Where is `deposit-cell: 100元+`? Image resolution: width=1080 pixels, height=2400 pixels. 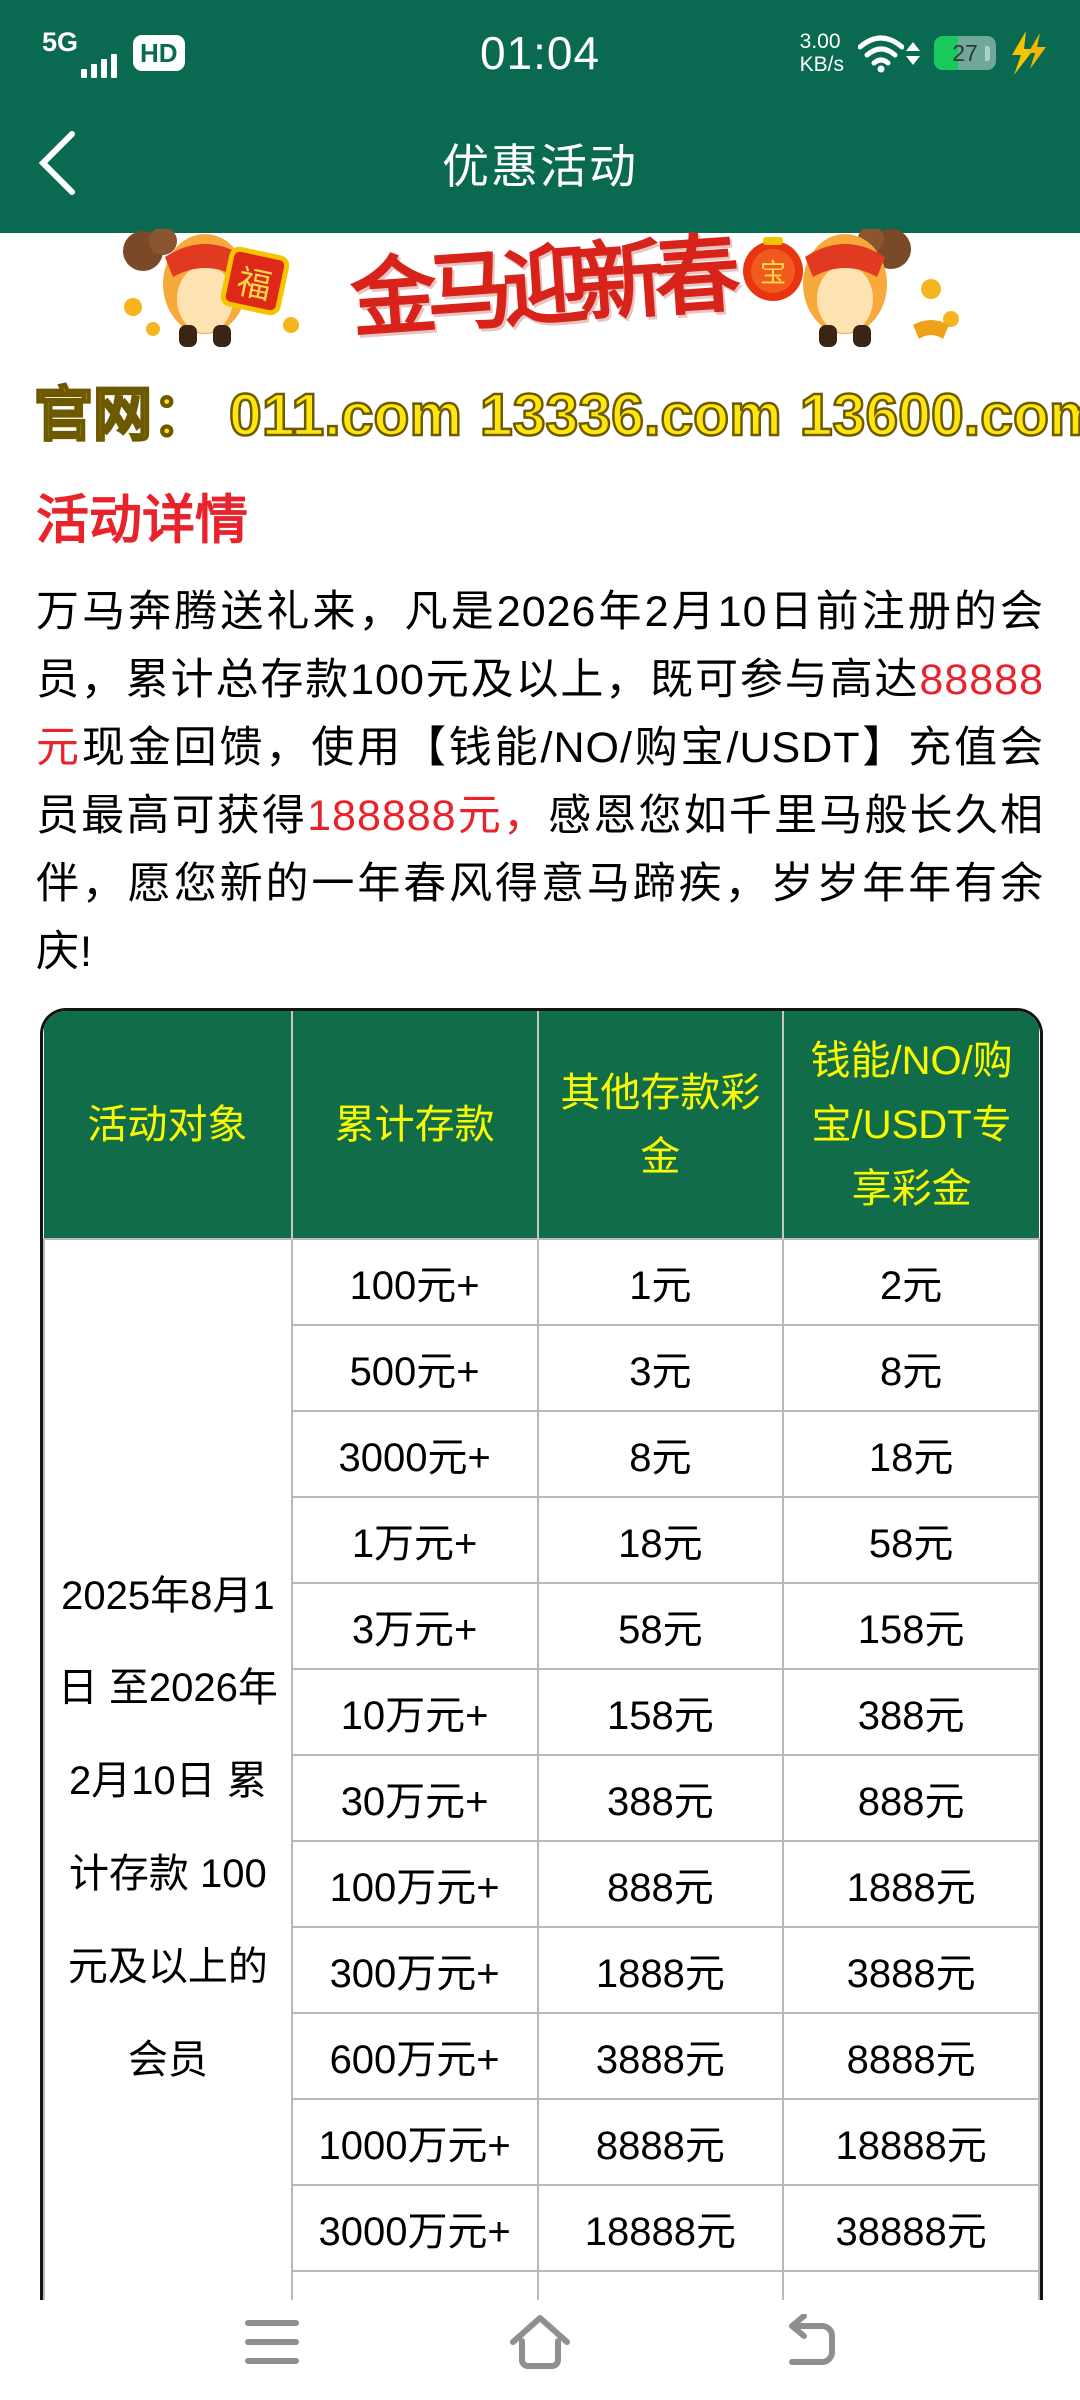
deposit-cell: 100元+ is located at coordinates (414, 1282).